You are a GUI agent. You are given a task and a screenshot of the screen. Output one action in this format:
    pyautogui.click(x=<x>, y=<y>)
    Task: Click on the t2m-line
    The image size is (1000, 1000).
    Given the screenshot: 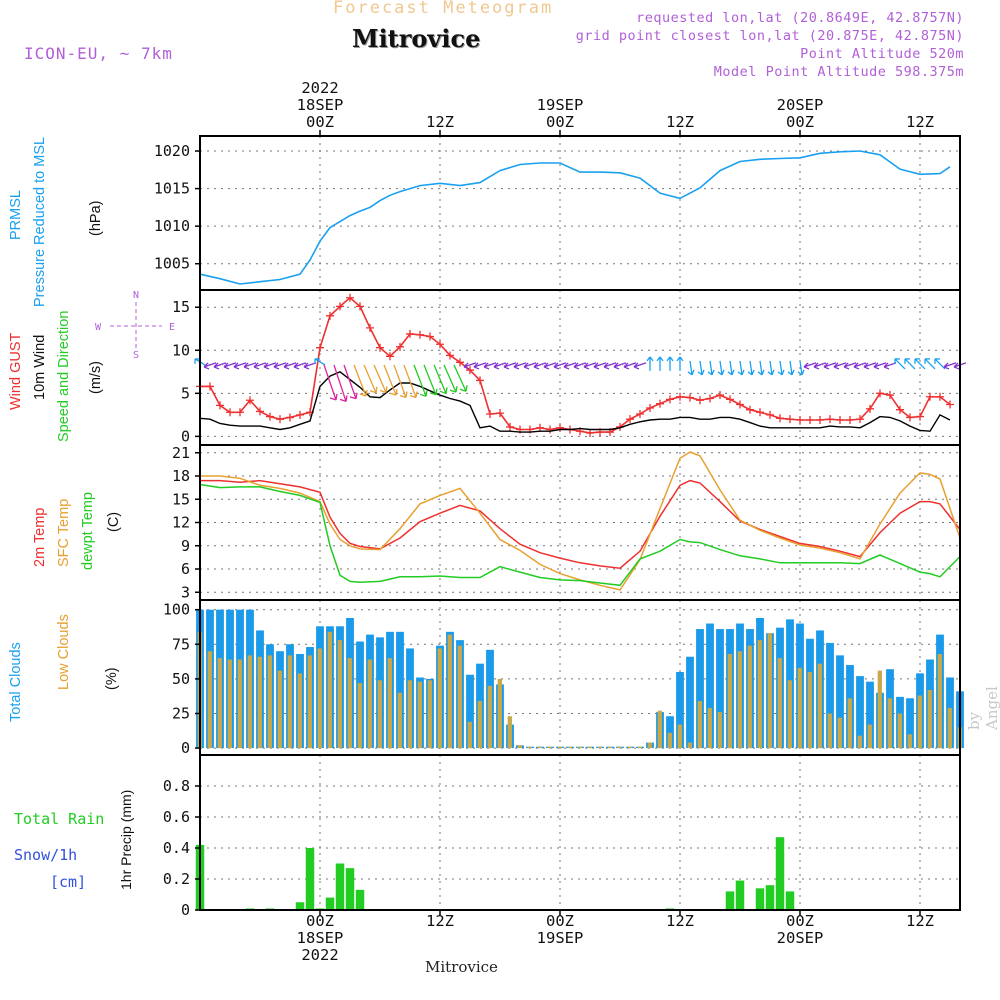 What is the action you would take?
    pyautogui.click(x=580, y=524)
    